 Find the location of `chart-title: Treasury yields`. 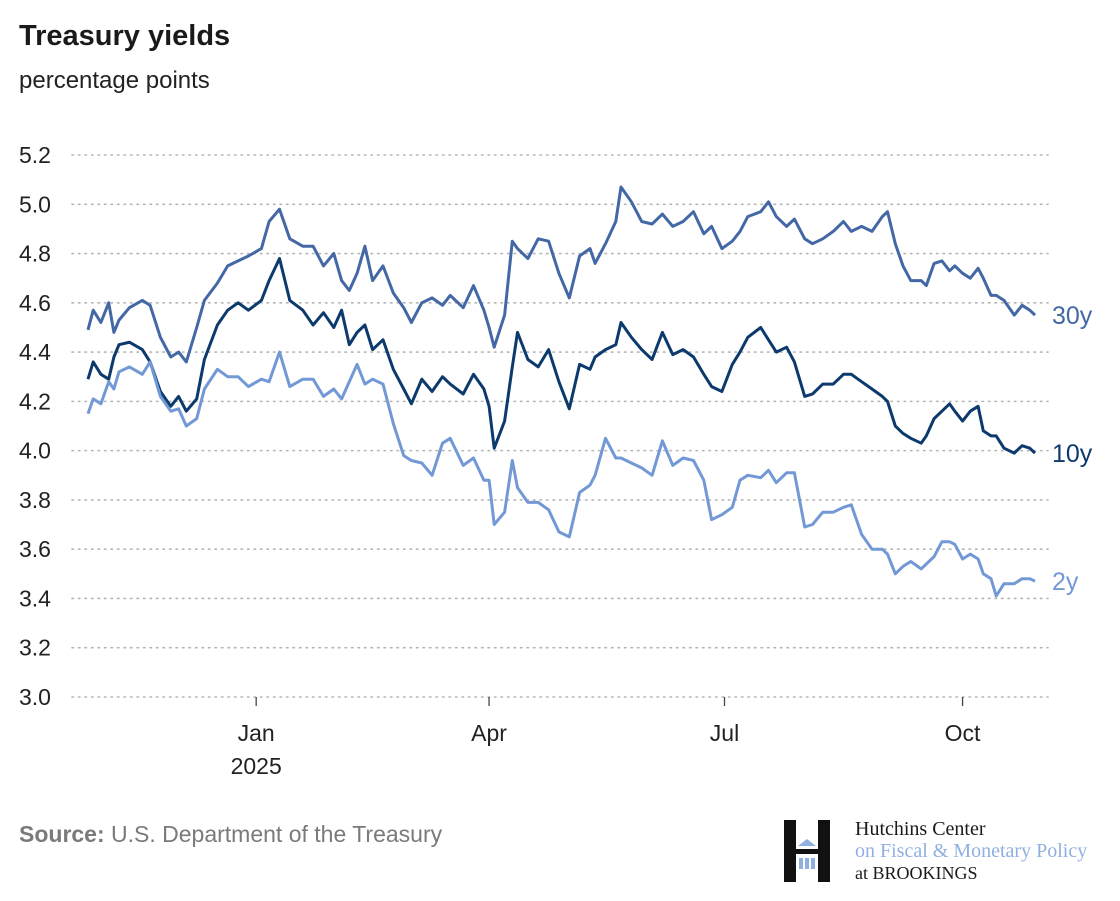

chart-title: Treasury yields is located at coordinates (125, 36).